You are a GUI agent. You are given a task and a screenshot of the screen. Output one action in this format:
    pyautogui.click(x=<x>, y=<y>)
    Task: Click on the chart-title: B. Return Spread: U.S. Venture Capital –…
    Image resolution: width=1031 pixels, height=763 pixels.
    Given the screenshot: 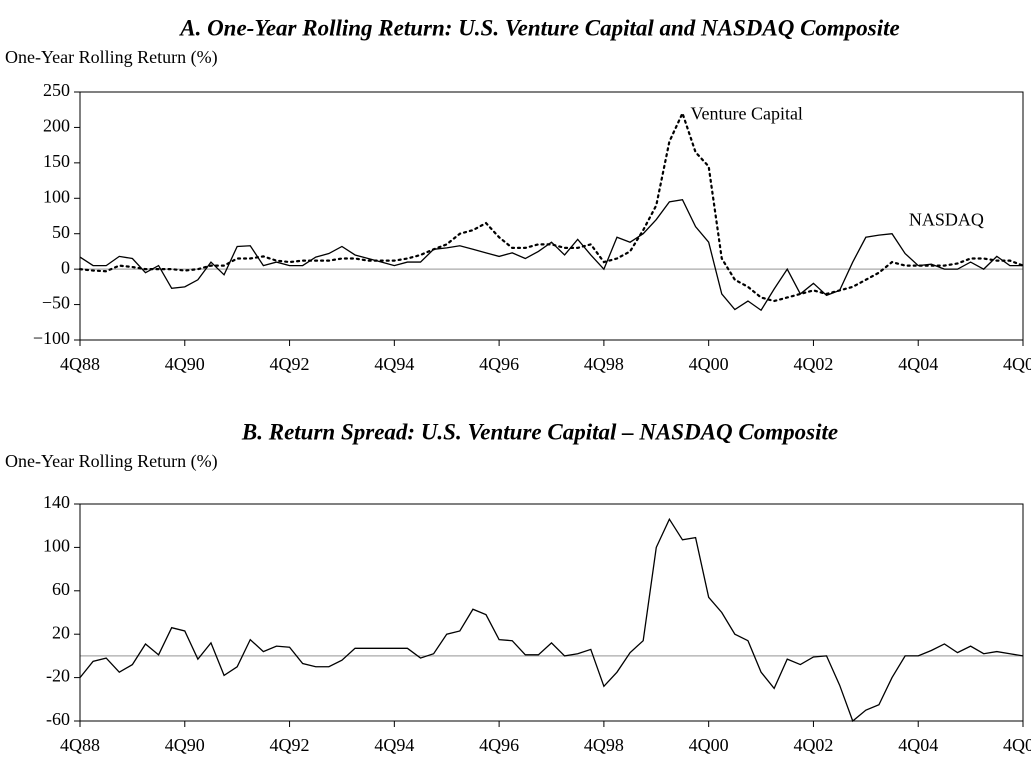 What is the action you would take?
    pyautogui.click(x=539, y=431)
    